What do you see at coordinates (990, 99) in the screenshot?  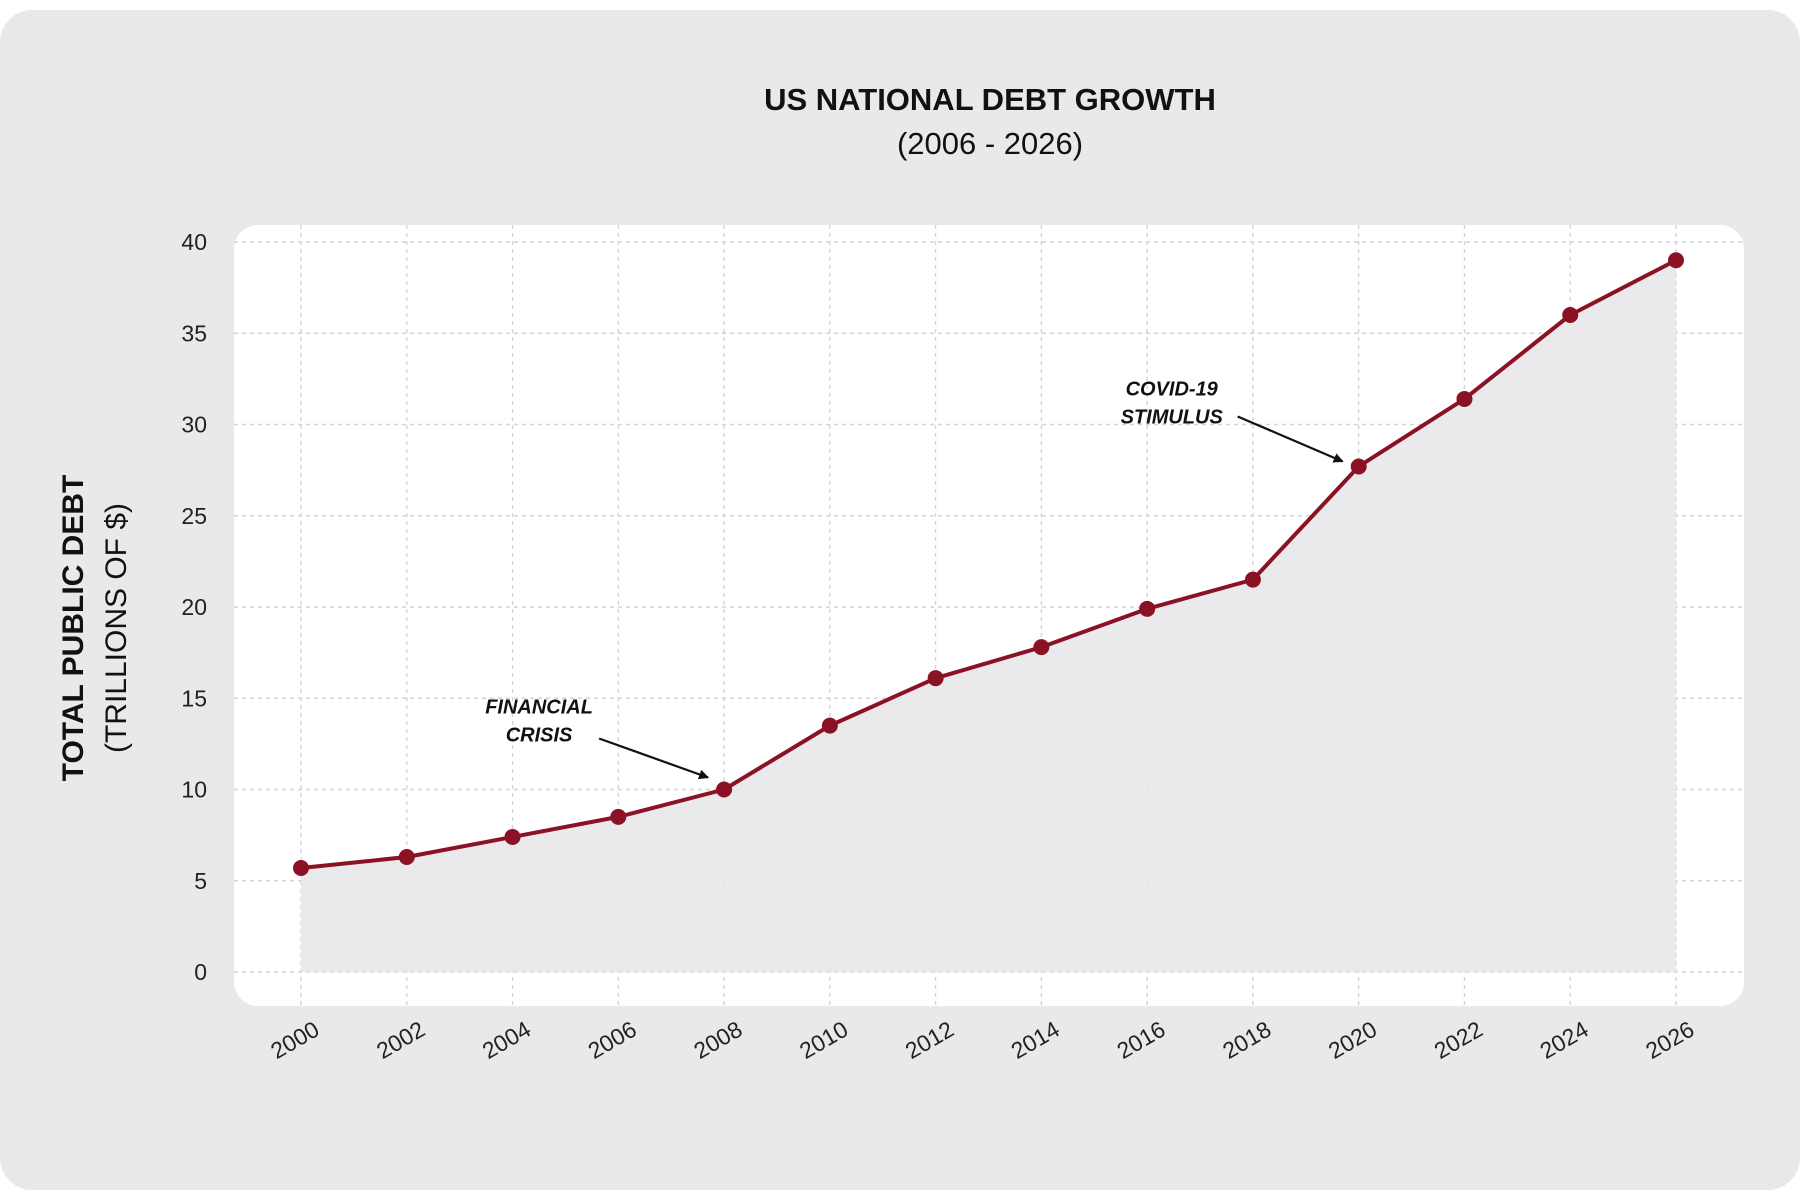 I see `chart-title: US NATIONAL DEBT GROWTH` at bounding box center [990, 99].